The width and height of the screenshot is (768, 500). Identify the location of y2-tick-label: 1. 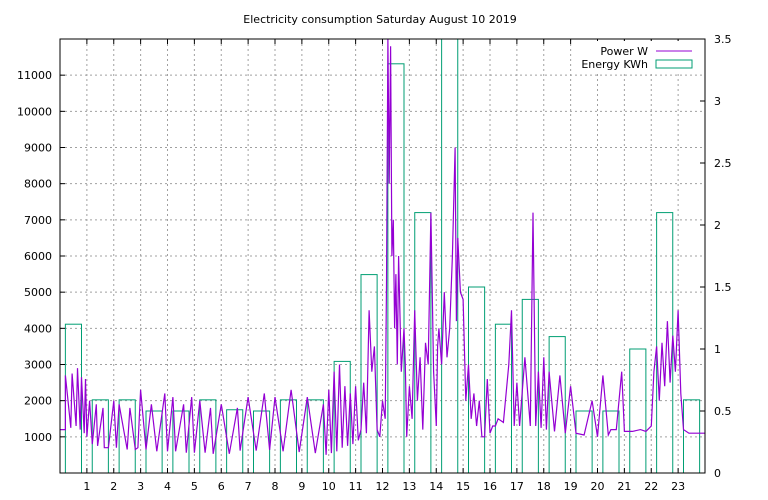
(717, 349).